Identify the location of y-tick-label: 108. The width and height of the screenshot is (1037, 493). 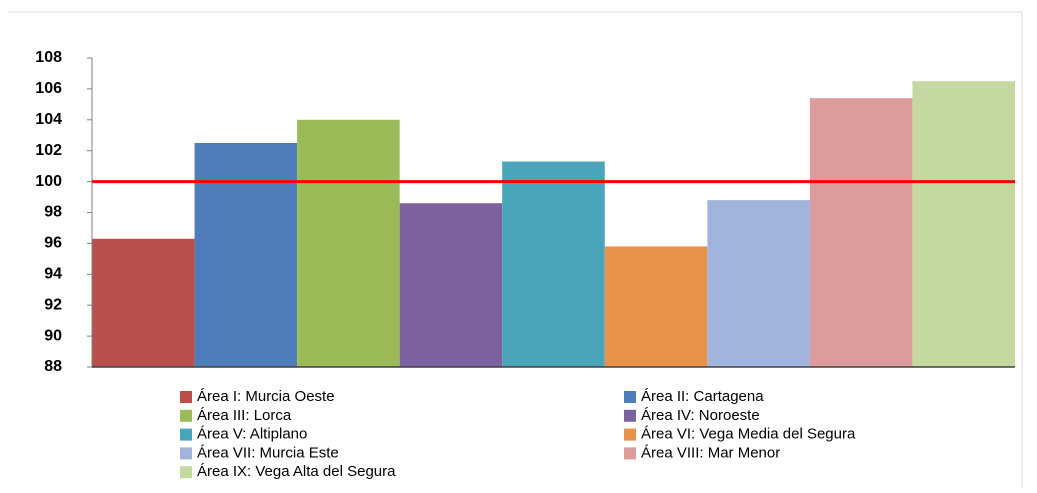
(48, 57).